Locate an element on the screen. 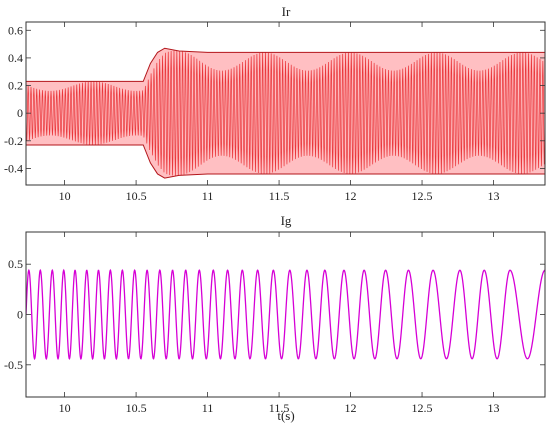 This screenshot has width=550, height=433. ig-x-tick-label: 11.5 is located at coordinates (279, 408).